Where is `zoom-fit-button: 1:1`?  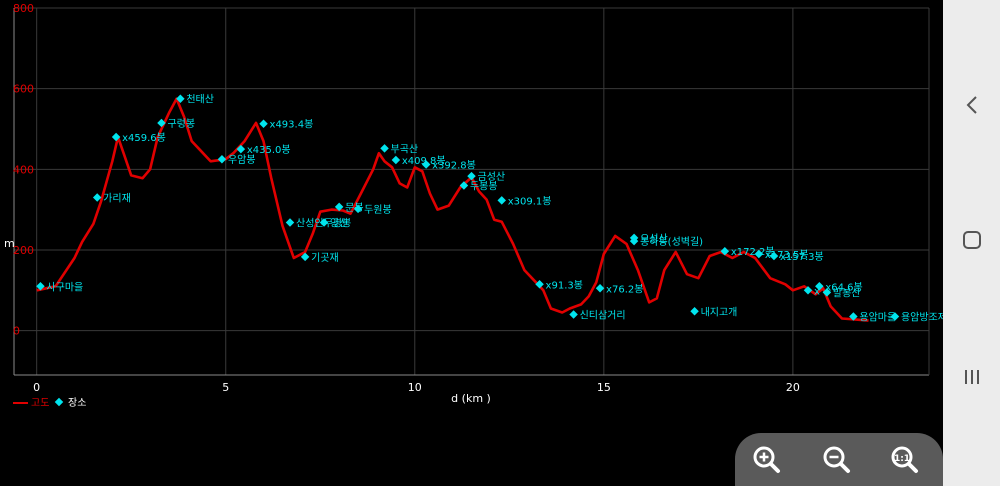 zoom-fit-button: 1:1 is located at coordinates (905, 460).